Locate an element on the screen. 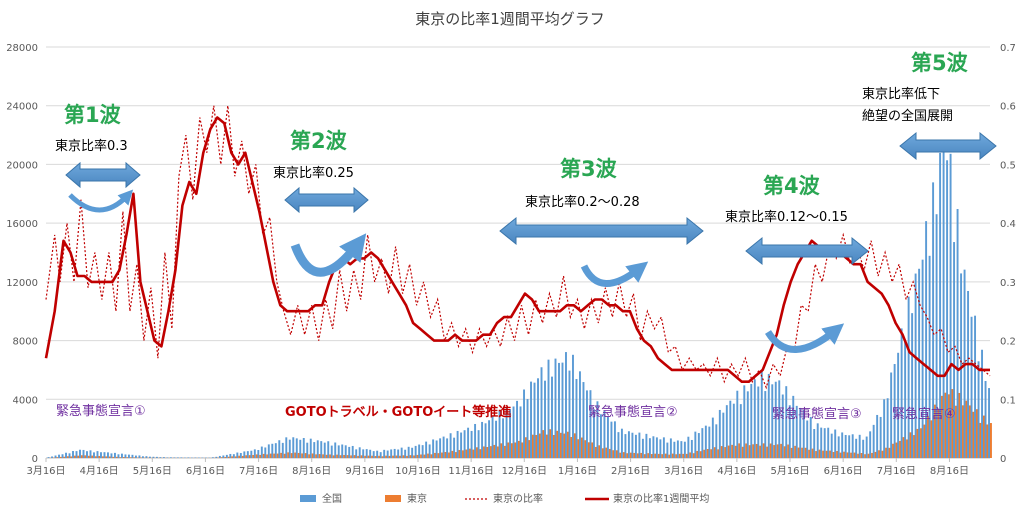 The image size is (1020, 519). right-tick-label: 0.2 is located at coordinates (1008, 342).